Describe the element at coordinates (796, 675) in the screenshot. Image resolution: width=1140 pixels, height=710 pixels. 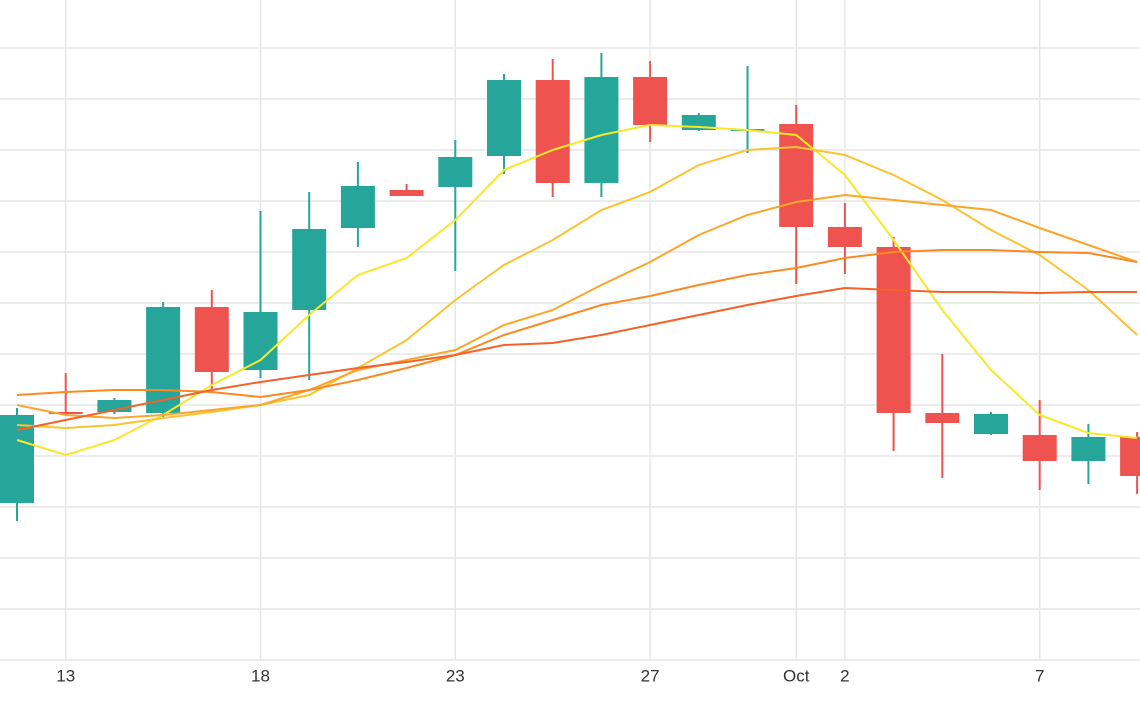
I see `x-tick-label: Oct` at that location.